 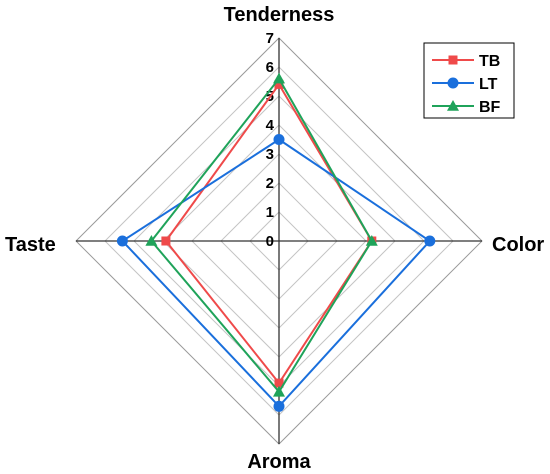 What do you see at coordinates (279, 462) in the screenshot?
I see `axis-label-aroma: Aroma` at bounding box center [279, 462].